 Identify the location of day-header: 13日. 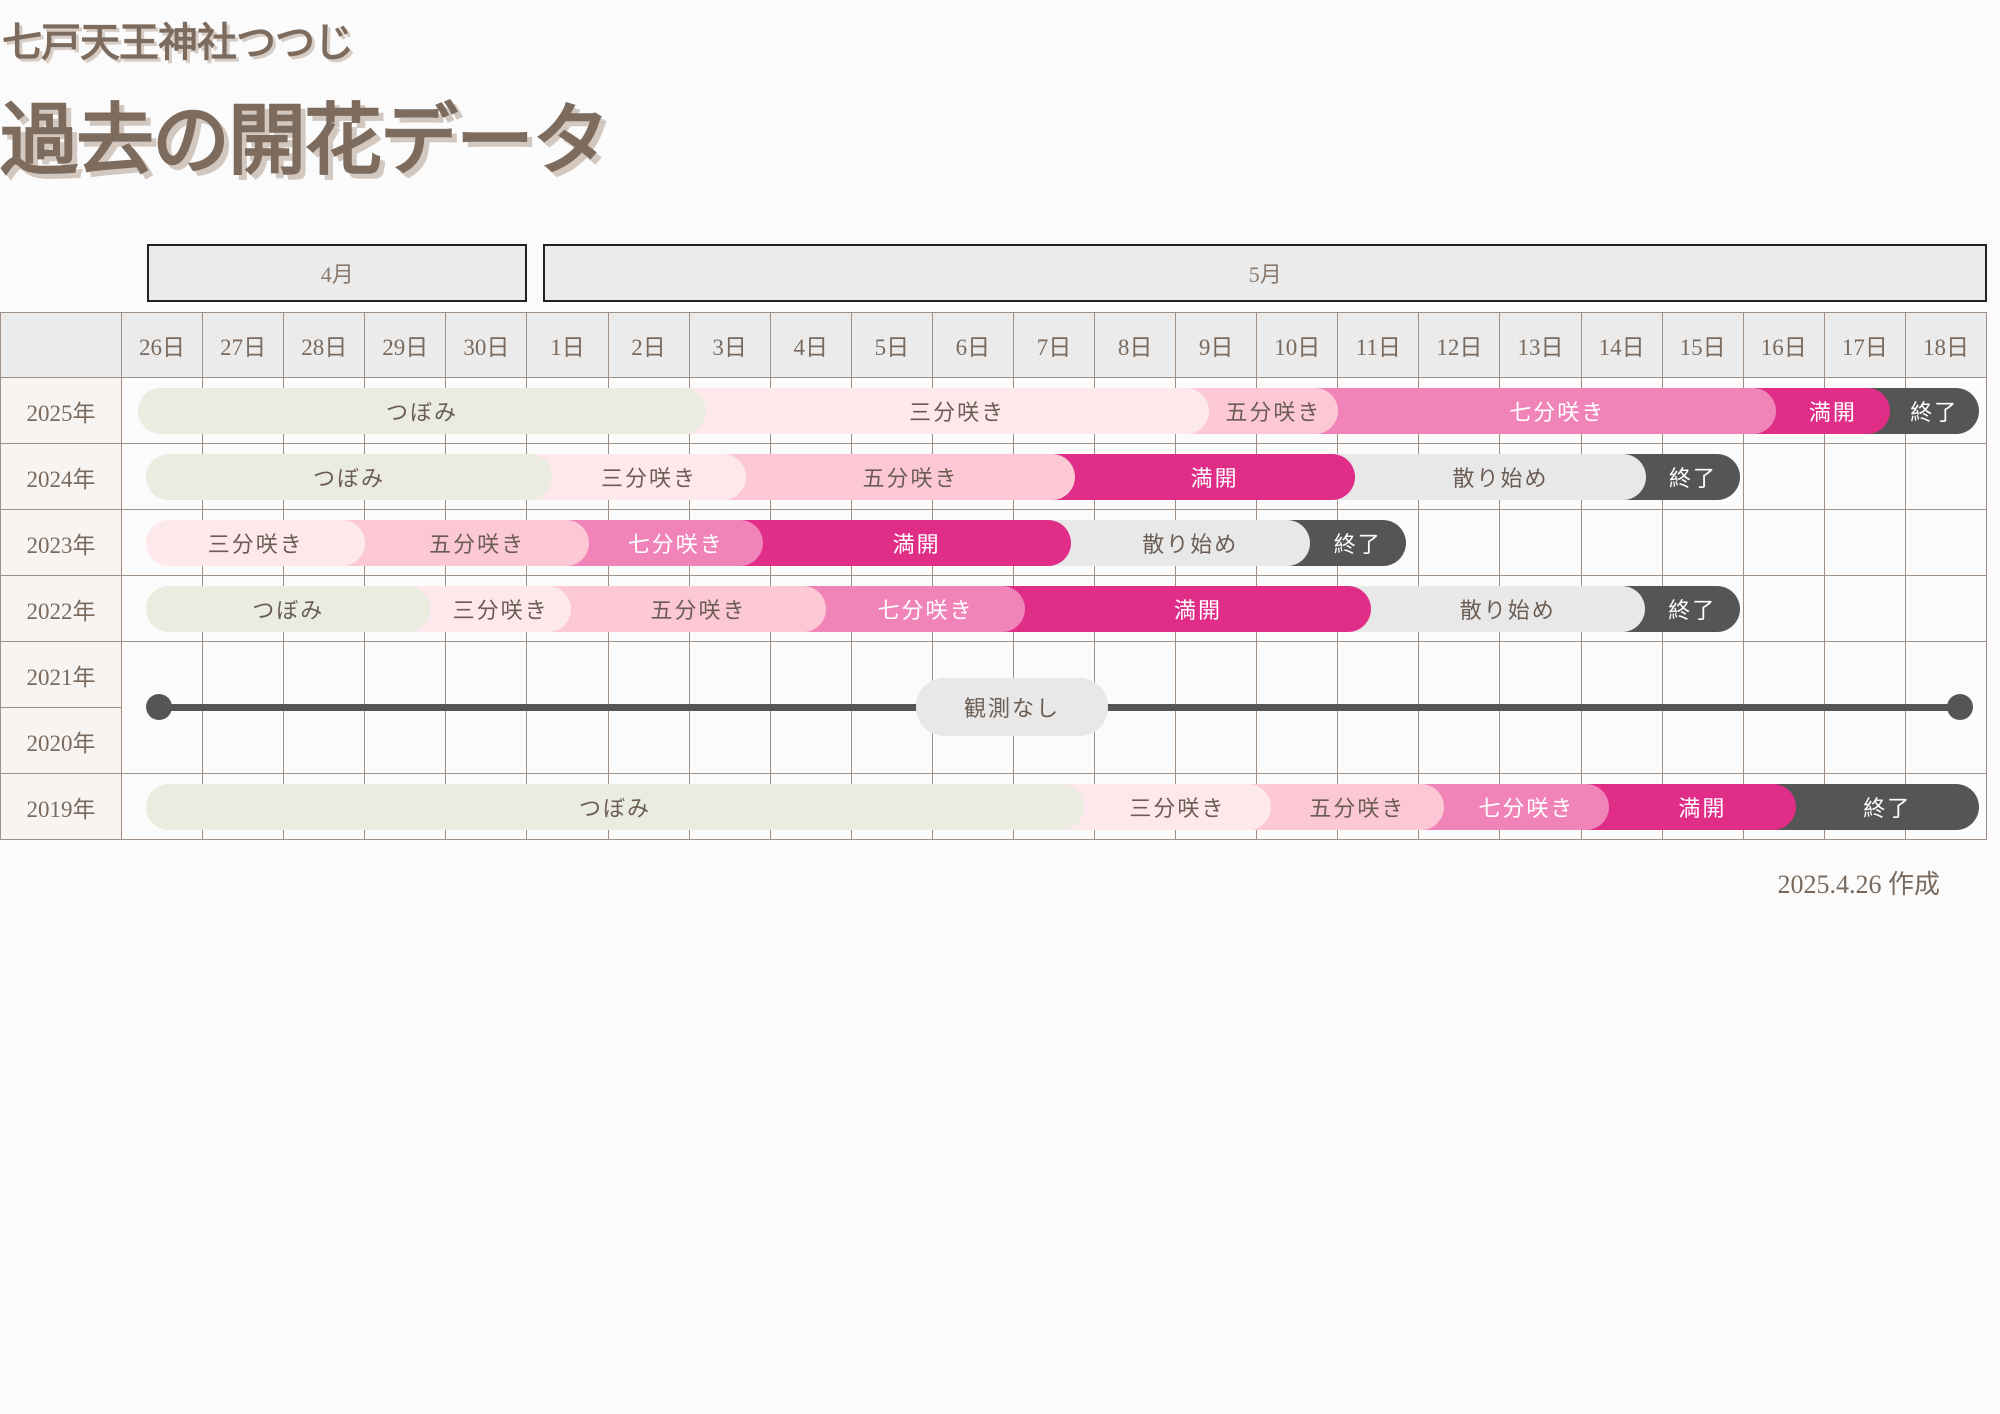
(1541, 345).